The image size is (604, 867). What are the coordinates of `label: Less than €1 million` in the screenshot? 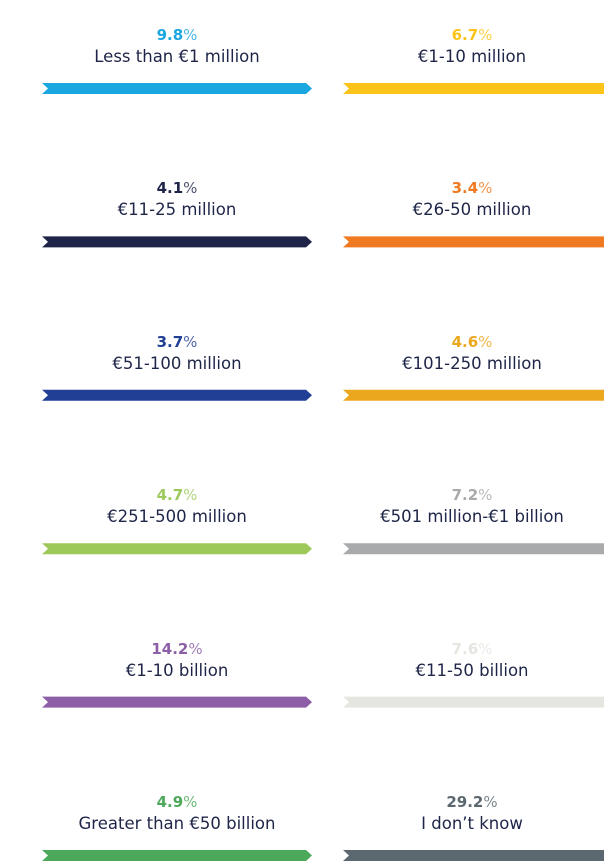 It's located at (177, 56).